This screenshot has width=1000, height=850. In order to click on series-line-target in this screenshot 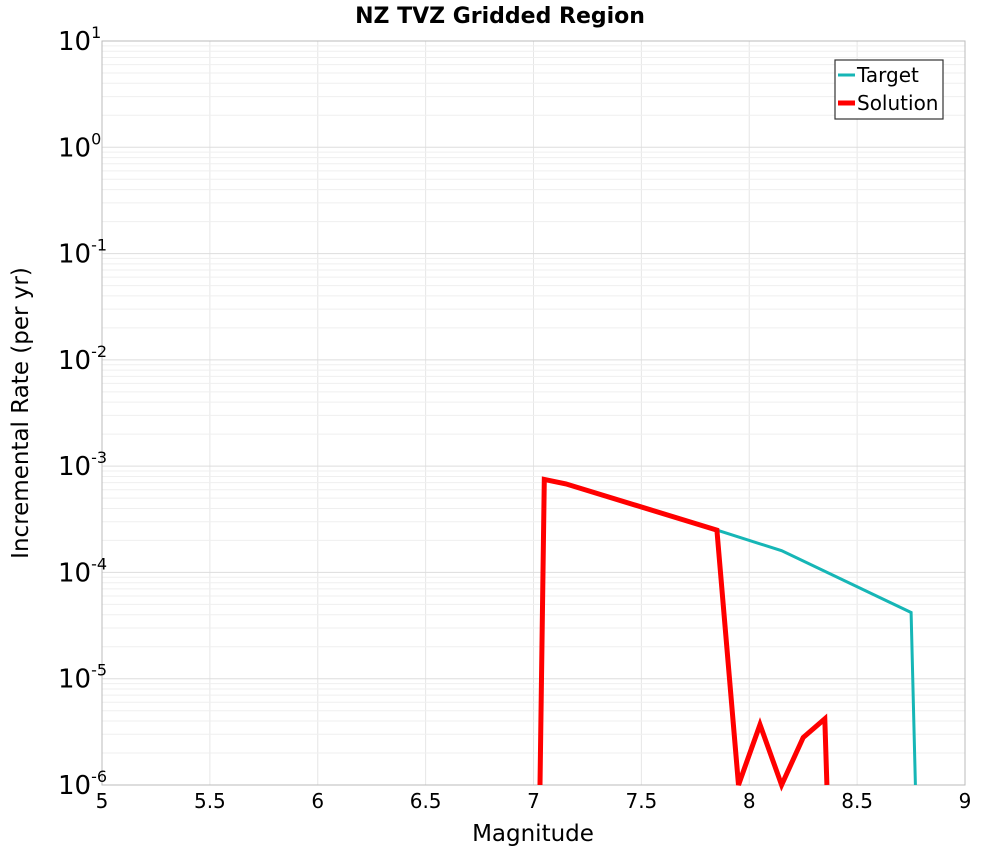, I will do `click(816, 657)`.